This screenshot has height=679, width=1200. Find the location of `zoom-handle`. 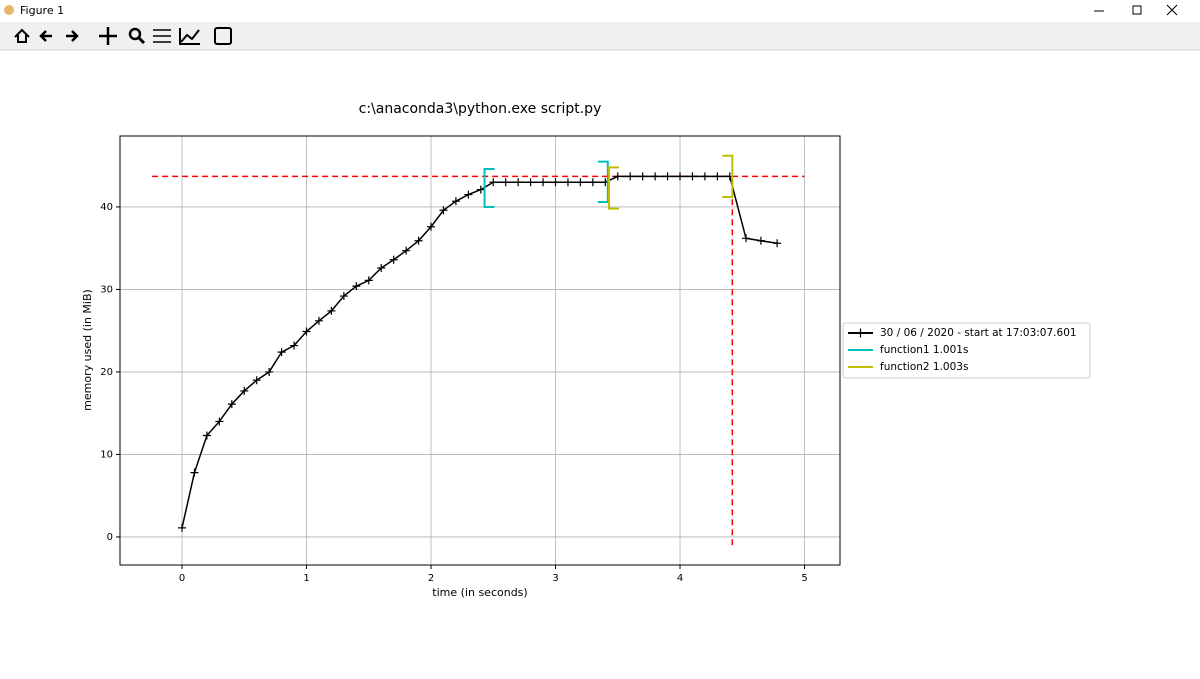

zoom-handle is located at coordinates (141, 40).